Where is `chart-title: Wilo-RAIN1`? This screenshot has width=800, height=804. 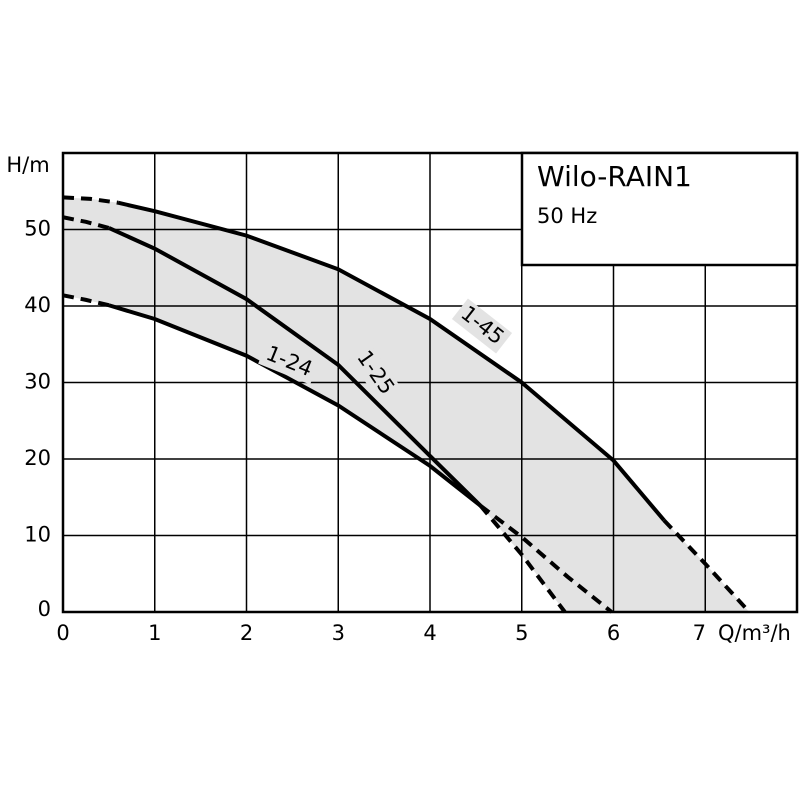
chart-title: Wilo-RAIN1 is located at coordinates (614, 176).